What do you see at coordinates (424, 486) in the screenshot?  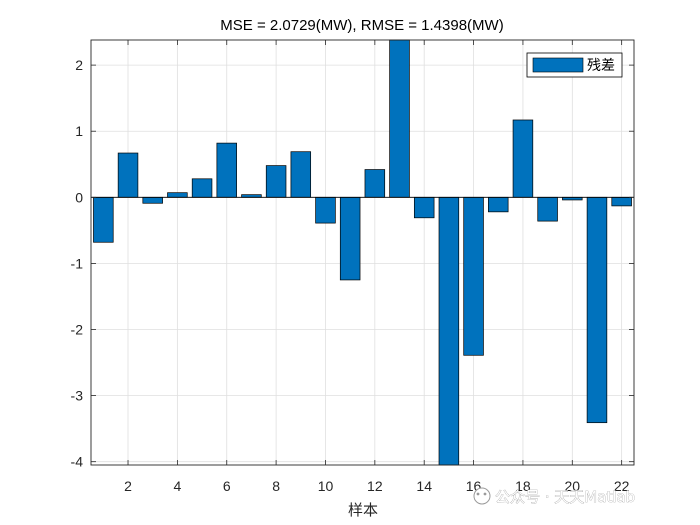 I see `x-tick-label-6: 14` at bounding box center [424, 486].